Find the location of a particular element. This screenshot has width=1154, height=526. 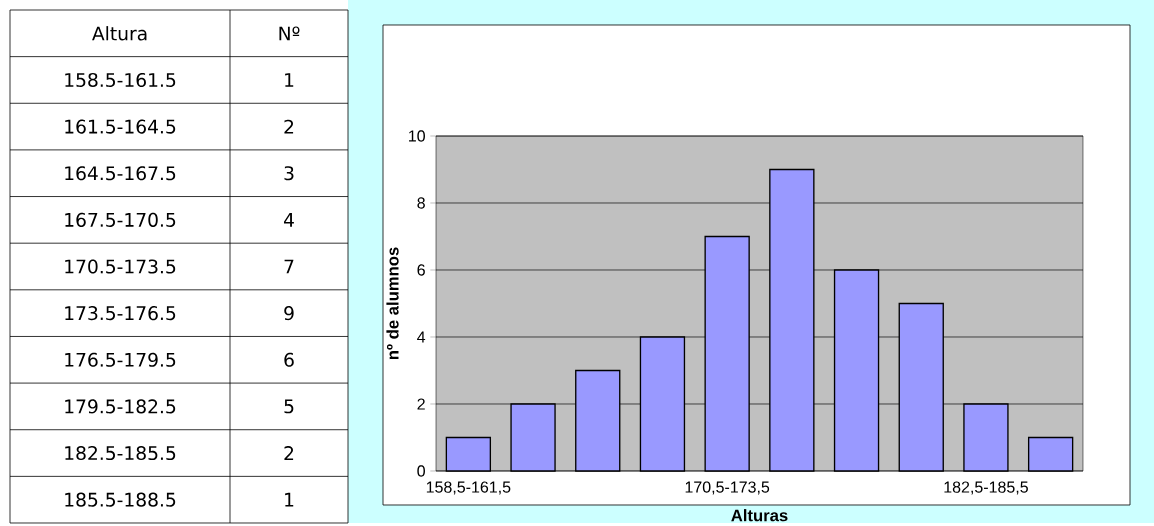

text: Nº is located at coordinates (289, 33).